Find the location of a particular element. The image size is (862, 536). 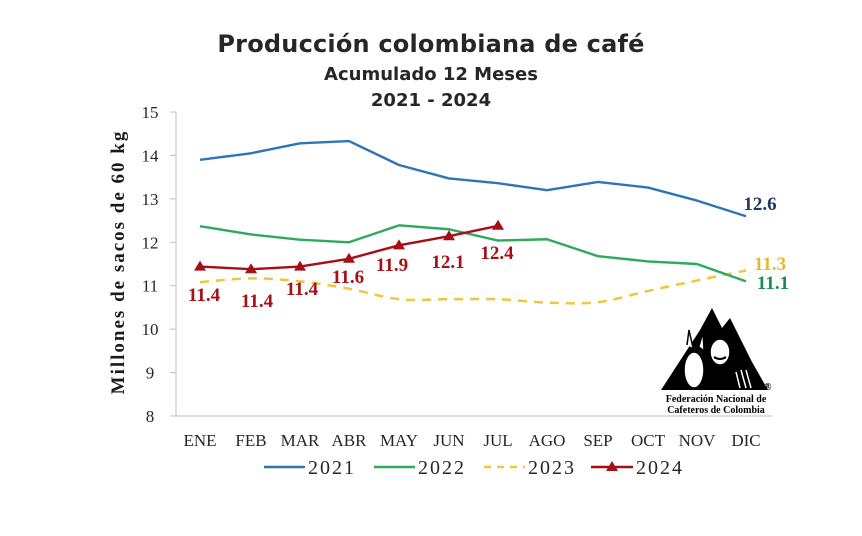

poncho-stripes is located at coordinates (743, 379).